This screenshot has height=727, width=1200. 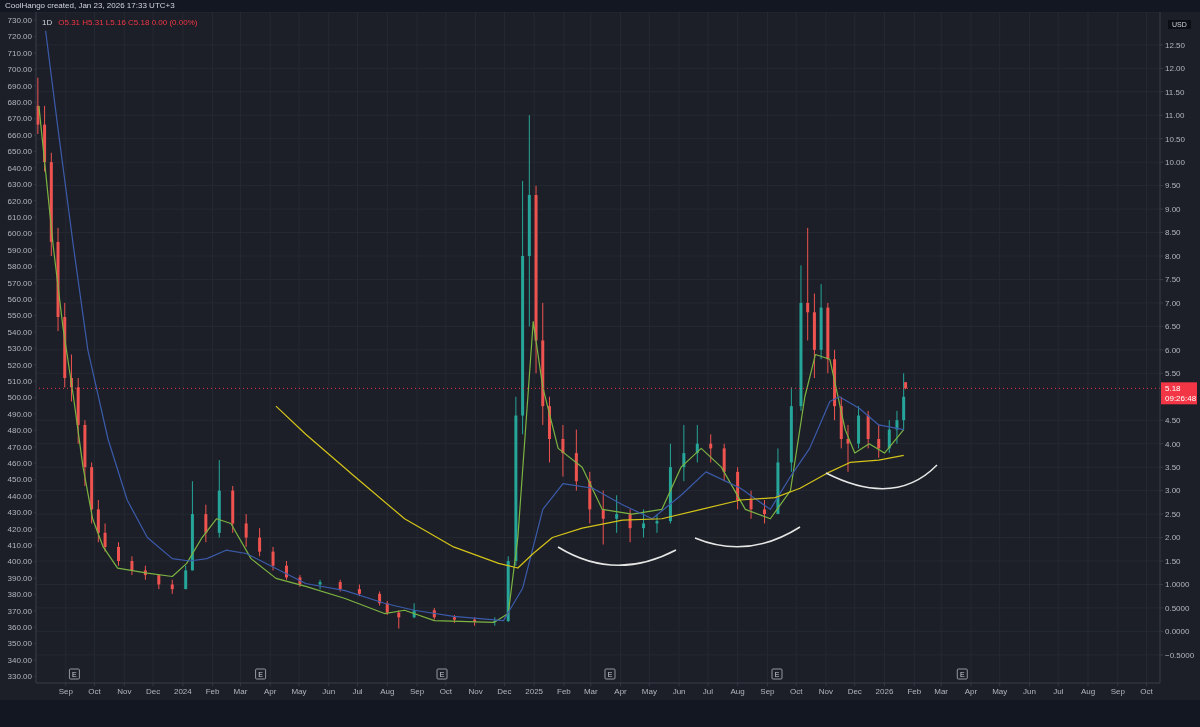 What do you see at coordinates (20, 299) in the screenshot?
I see `y2-tick-label: 560.00` at bounding box center [20, 299].